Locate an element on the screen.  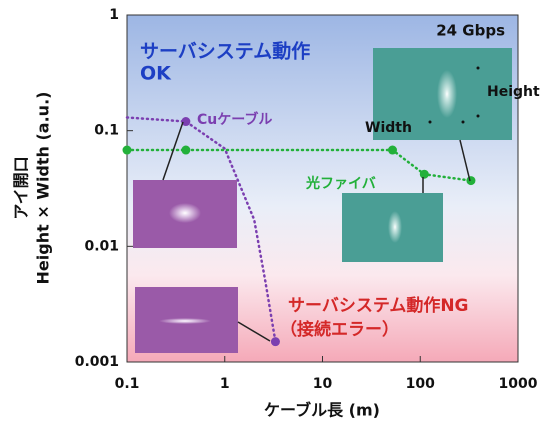
rate: 24 Gbps is located at coordinates (470, 31).